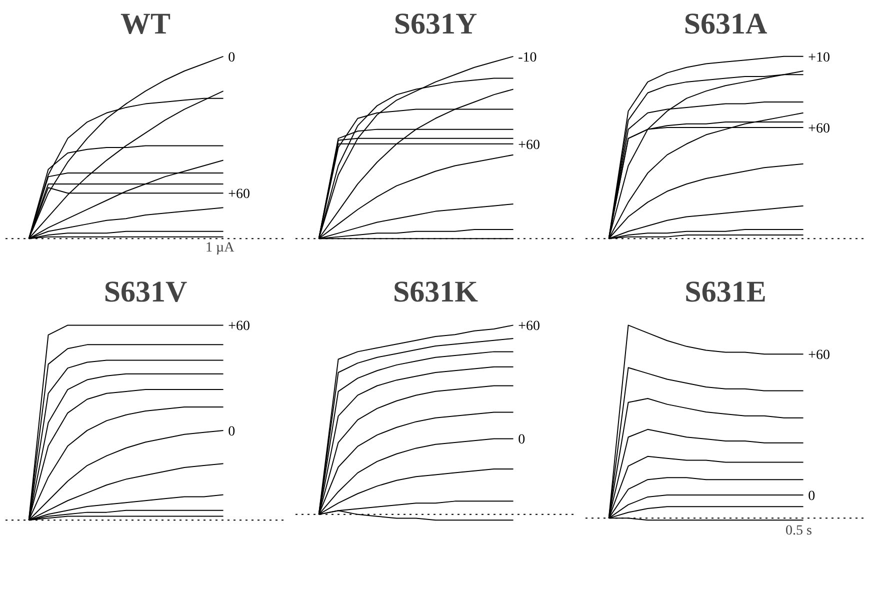  What do you see at coordinates (221, 248) in the screenshot?
I see `text: 1 µA` at bounding box center [221, 248].